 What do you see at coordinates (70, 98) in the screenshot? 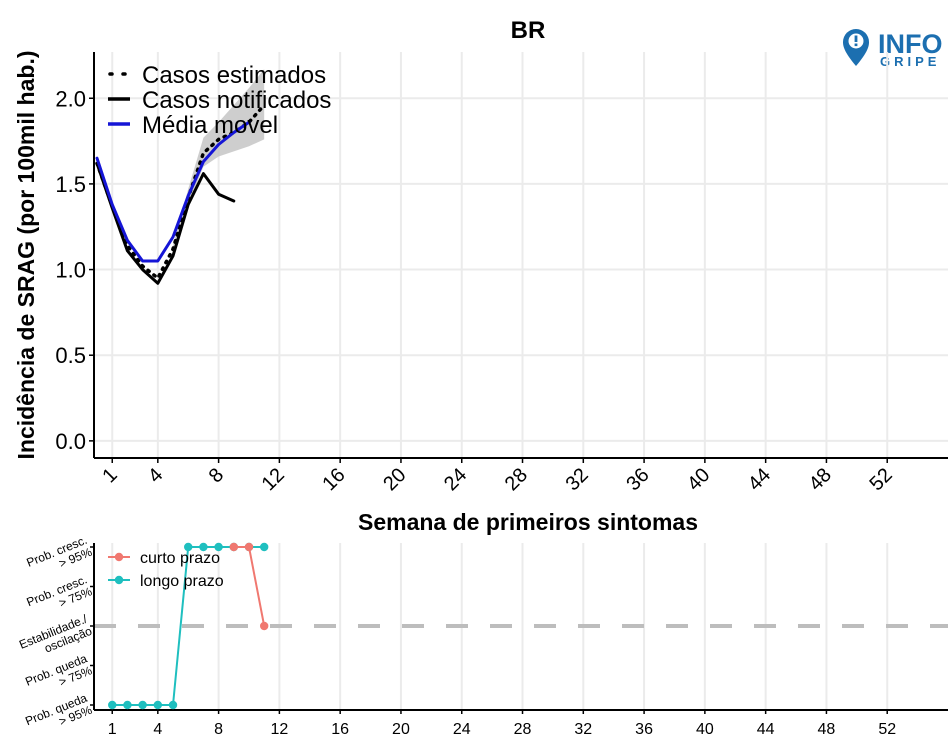
I see `y-tick-label: 2.0` at bounding box center [70, 98].